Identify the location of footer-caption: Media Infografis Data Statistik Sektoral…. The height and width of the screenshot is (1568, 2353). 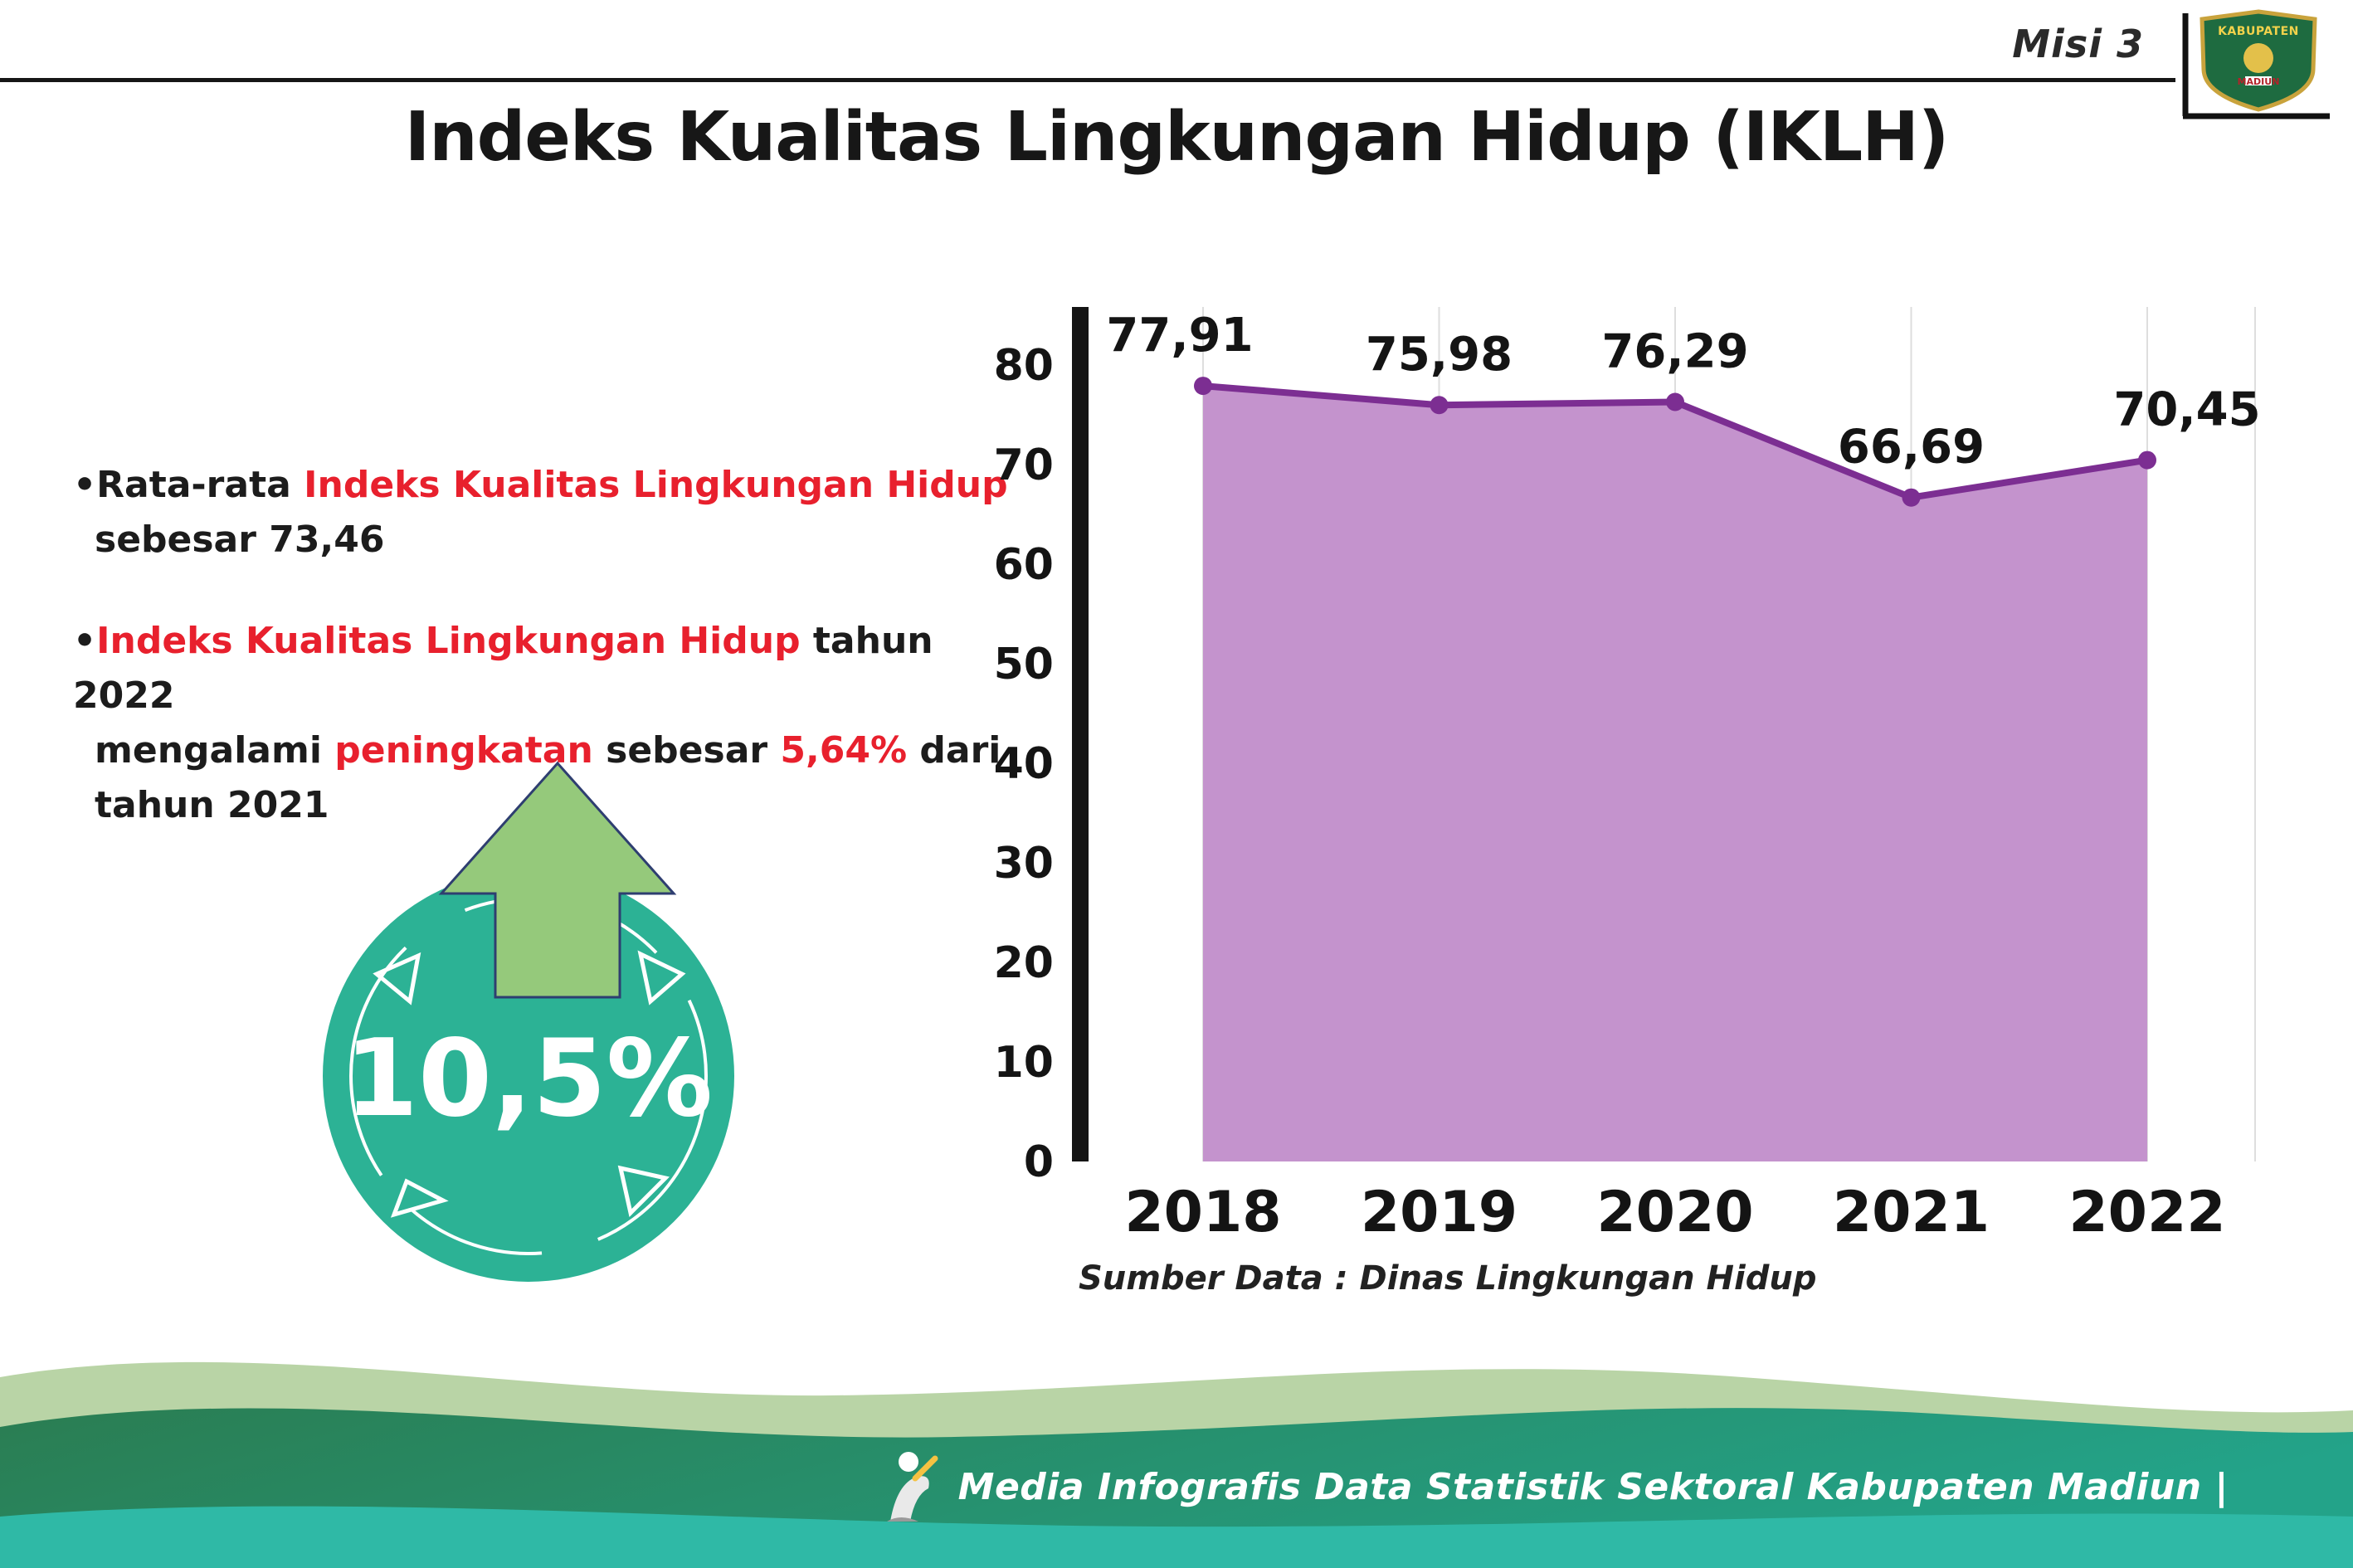
(1552, 1487).